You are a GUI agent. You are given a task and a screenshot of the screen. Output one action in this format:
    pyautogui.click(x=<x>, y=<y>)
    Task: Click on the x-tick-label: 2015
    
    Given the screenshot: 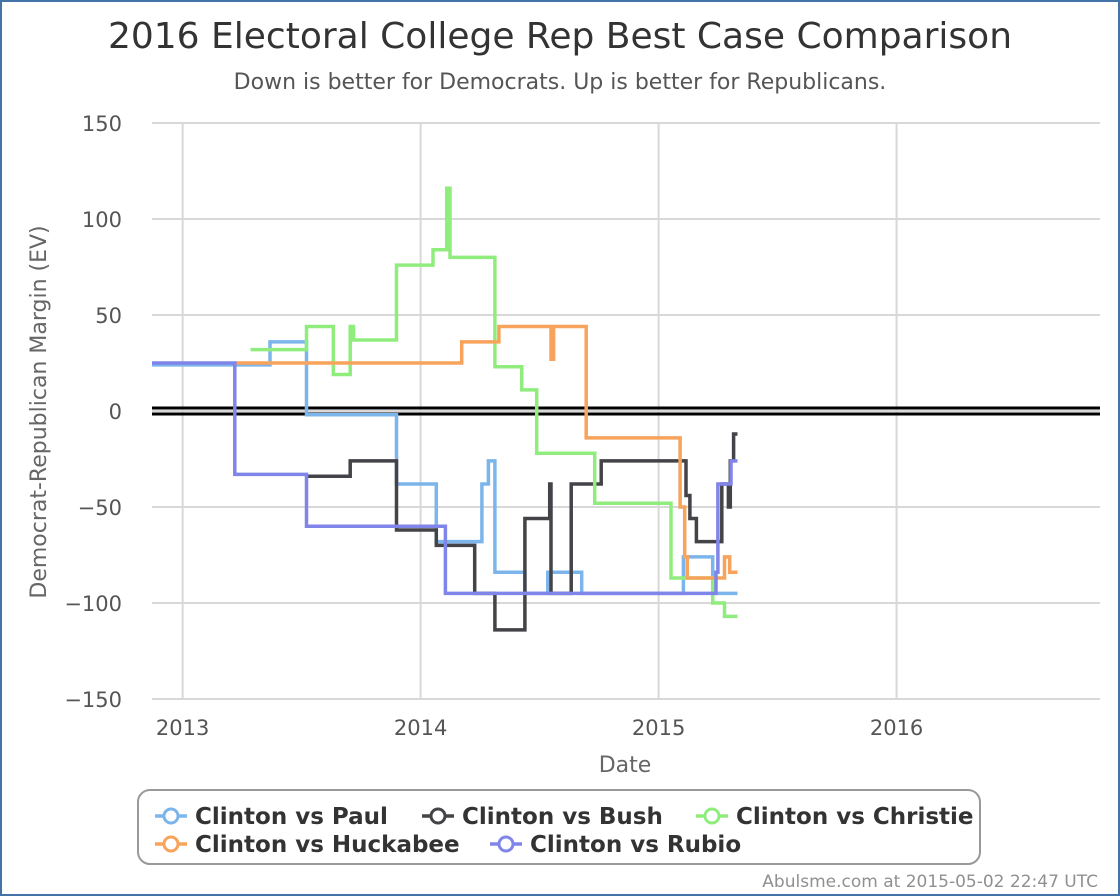 What is the action you would take?
    pyautogui.click(x=658, y=728)
    